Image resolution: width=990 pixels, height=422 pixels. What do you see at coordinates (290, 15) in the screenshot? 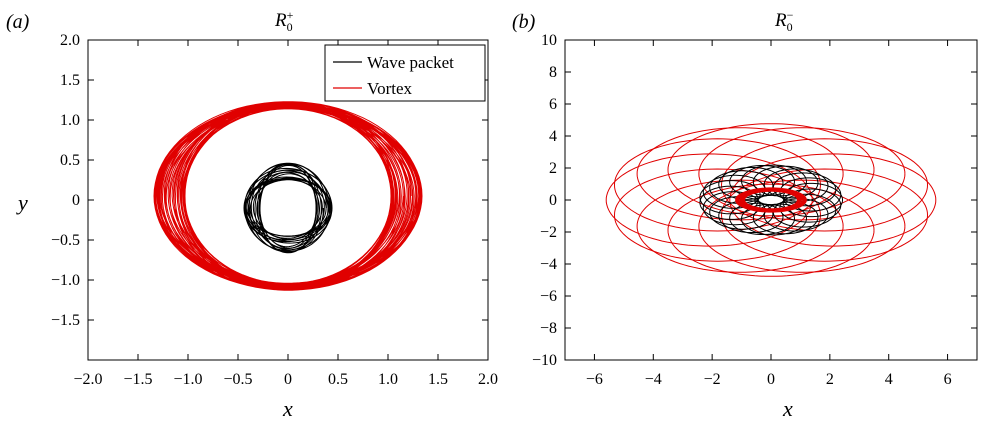
I see `title-a-sup: +` at bounding box center [290, 15].